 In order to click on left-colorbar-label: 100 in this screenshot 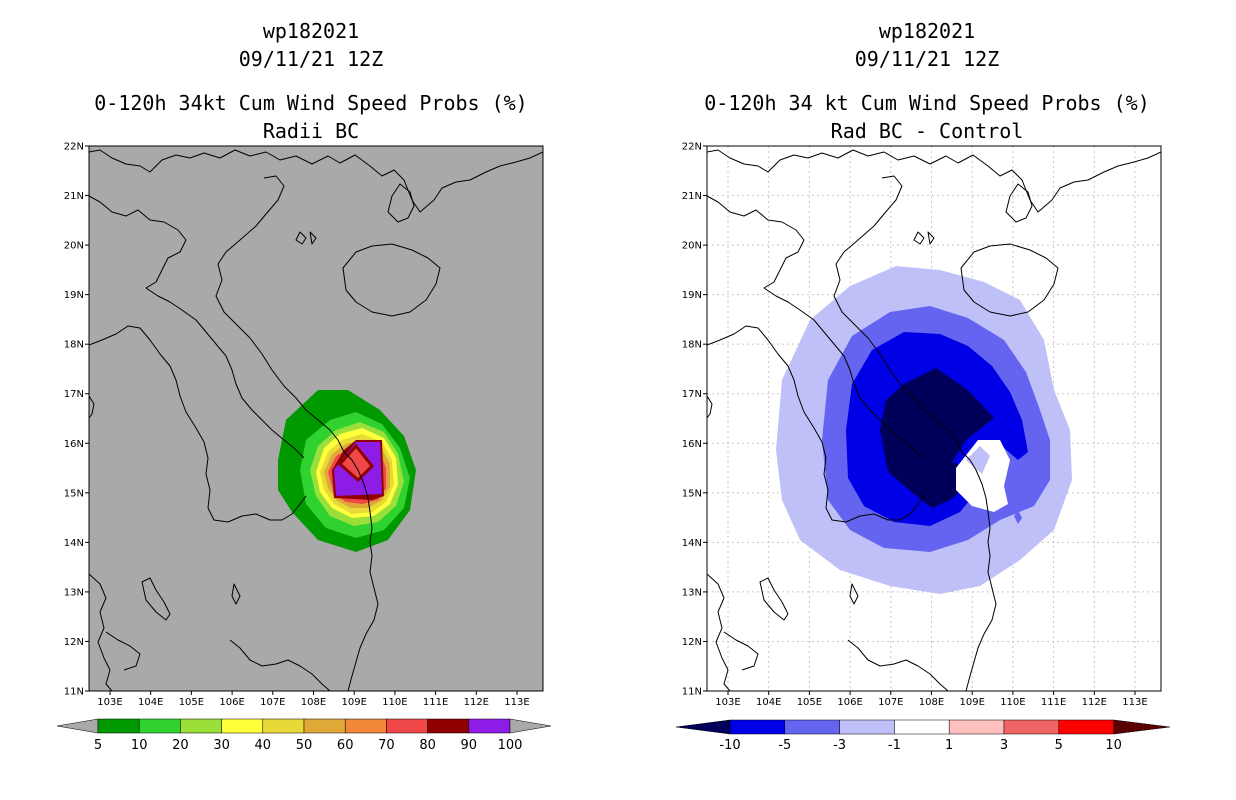, I will do `click(510, 745)`.